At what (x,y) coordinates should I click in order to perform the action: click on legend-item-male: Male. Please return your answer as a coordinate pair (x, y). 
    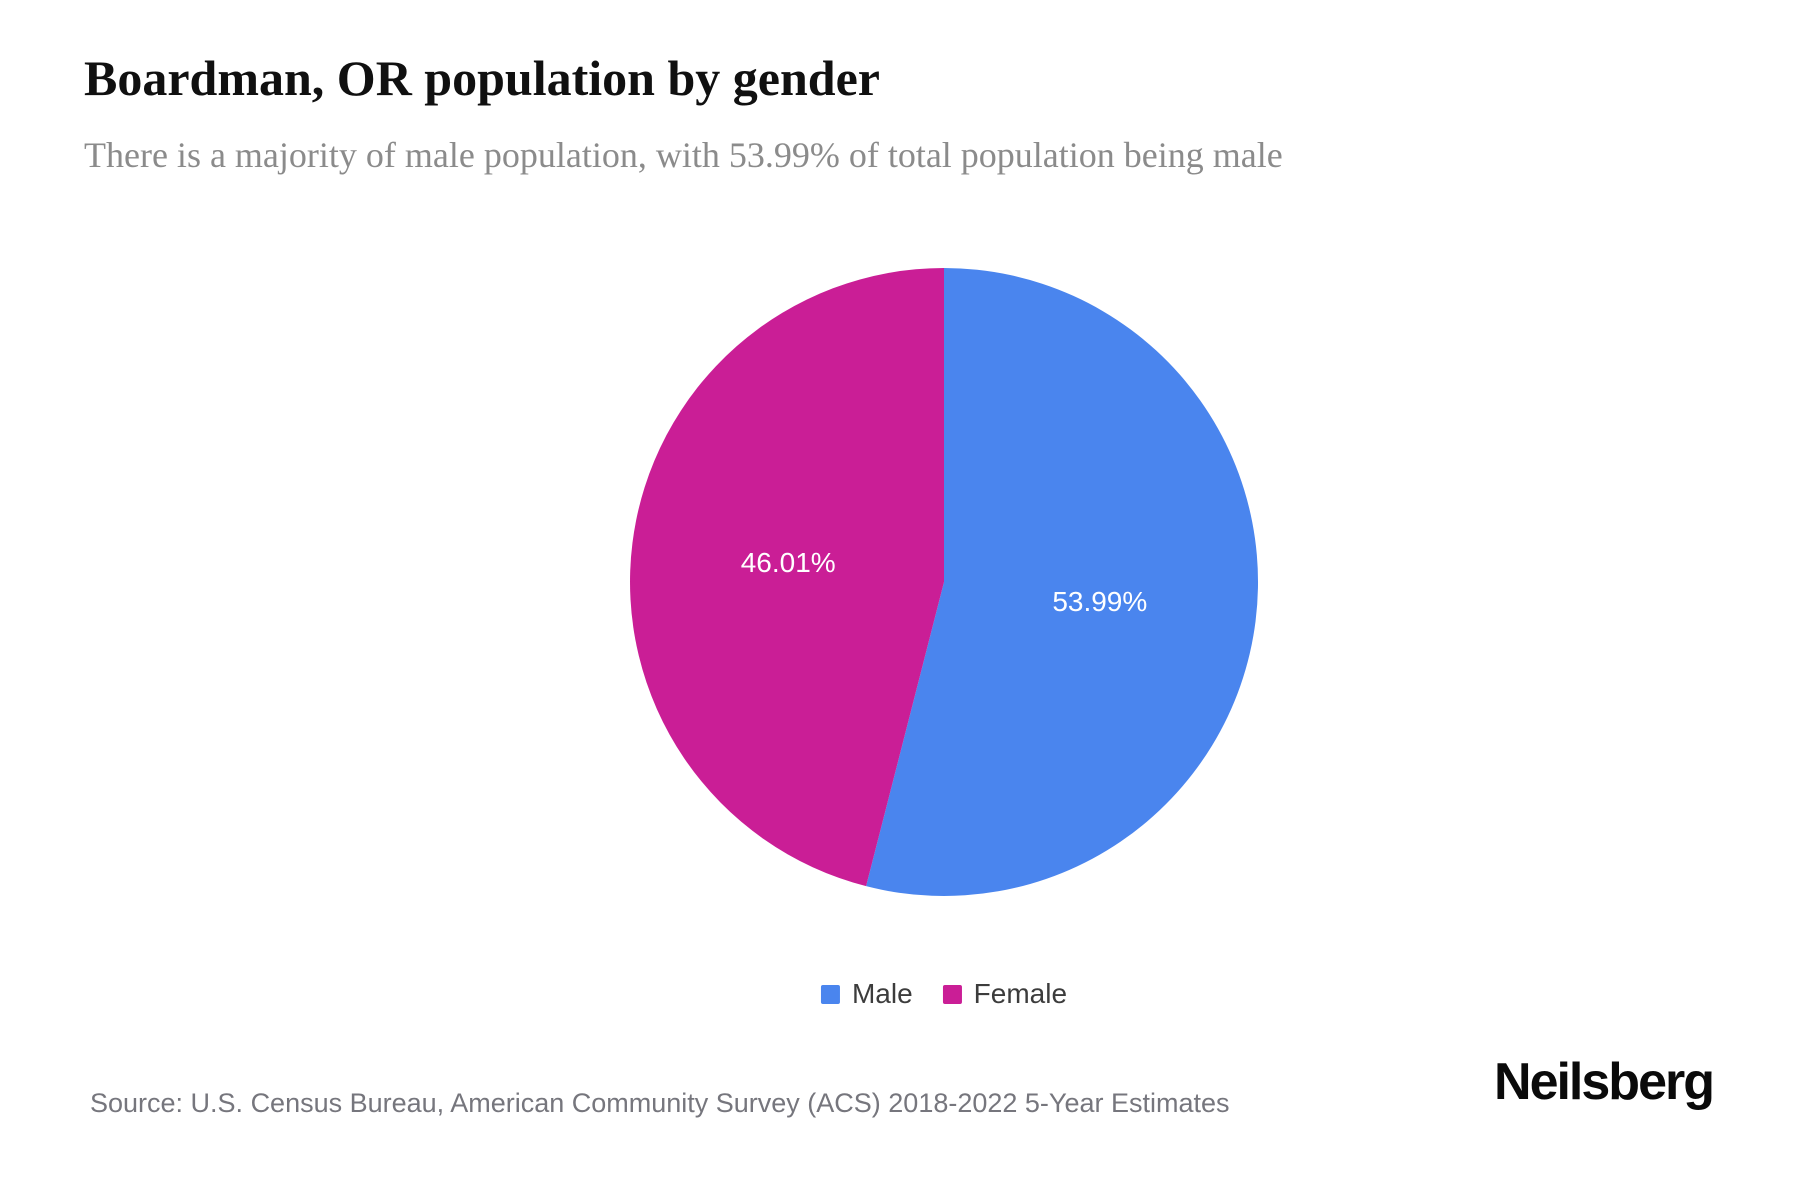
    Looking at the image, I should click on (866, 994).